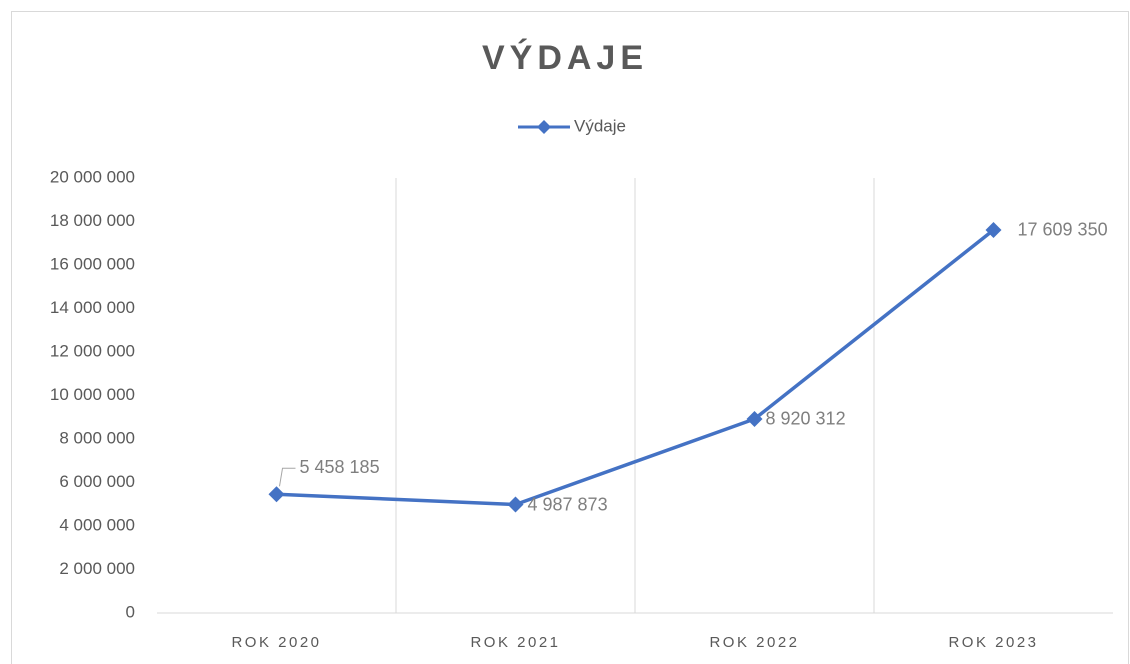  I want to click on y-tick-label: 0, so click(130, 611).